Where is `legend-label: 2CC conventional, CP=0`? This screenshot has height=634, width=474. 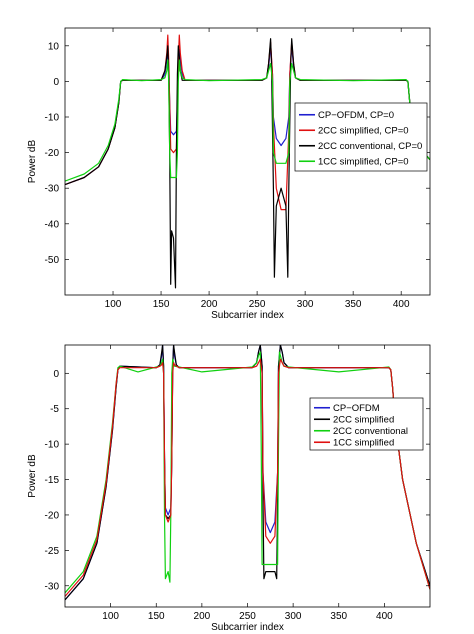 legend-label: 2CC conventional, CP=0 is located at coordinates (370, 146).